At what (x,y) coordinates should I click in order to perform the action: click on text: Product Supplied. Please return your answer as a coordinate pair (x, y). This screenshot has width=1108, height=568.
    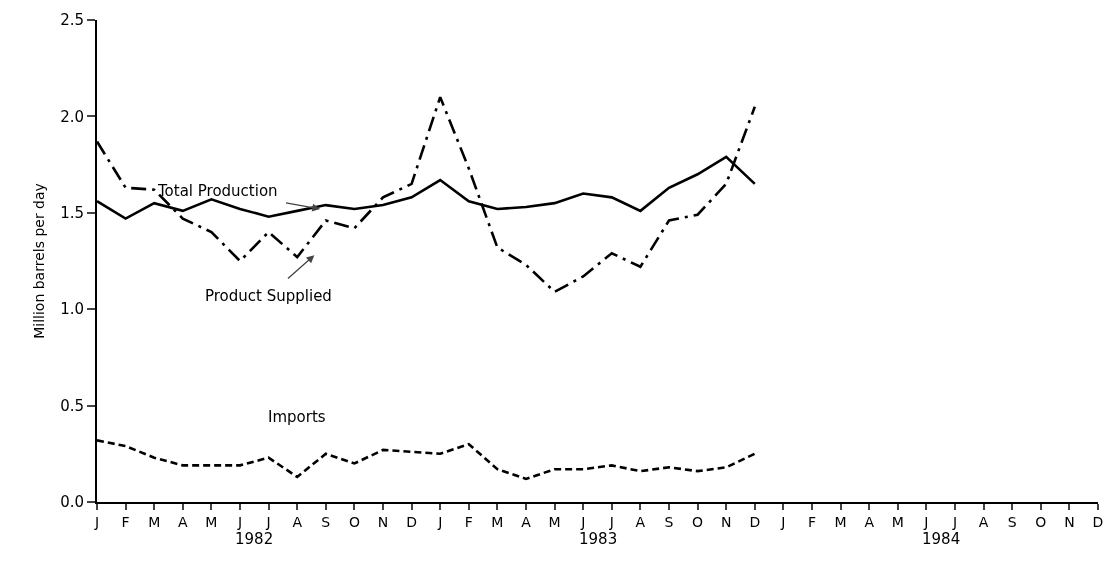
    Looking at the image, I should click on (268, 296).